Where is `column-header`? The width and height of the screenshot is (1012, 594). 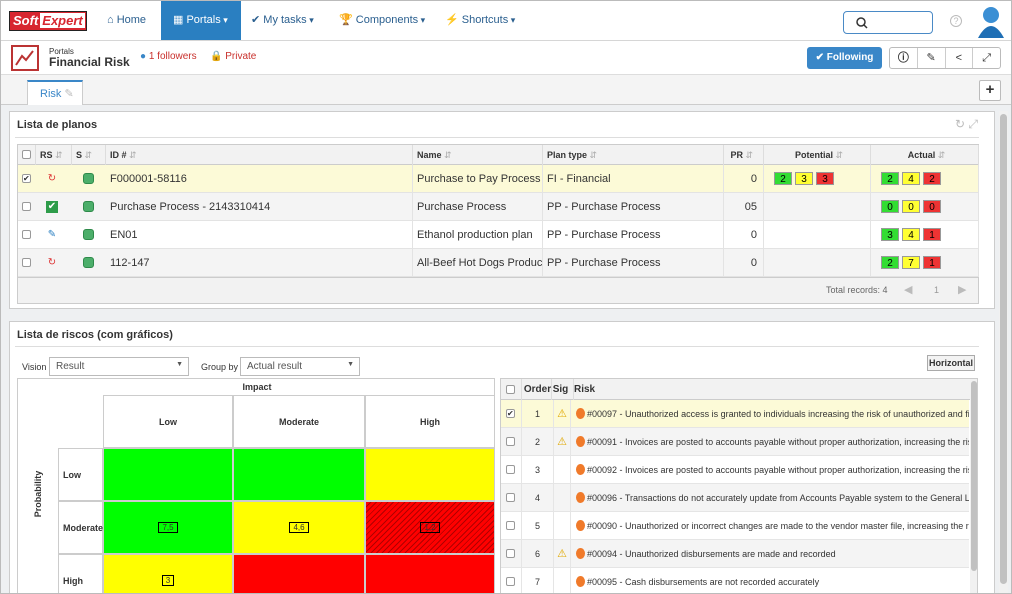
column-header is located at coordinates (27, 155).